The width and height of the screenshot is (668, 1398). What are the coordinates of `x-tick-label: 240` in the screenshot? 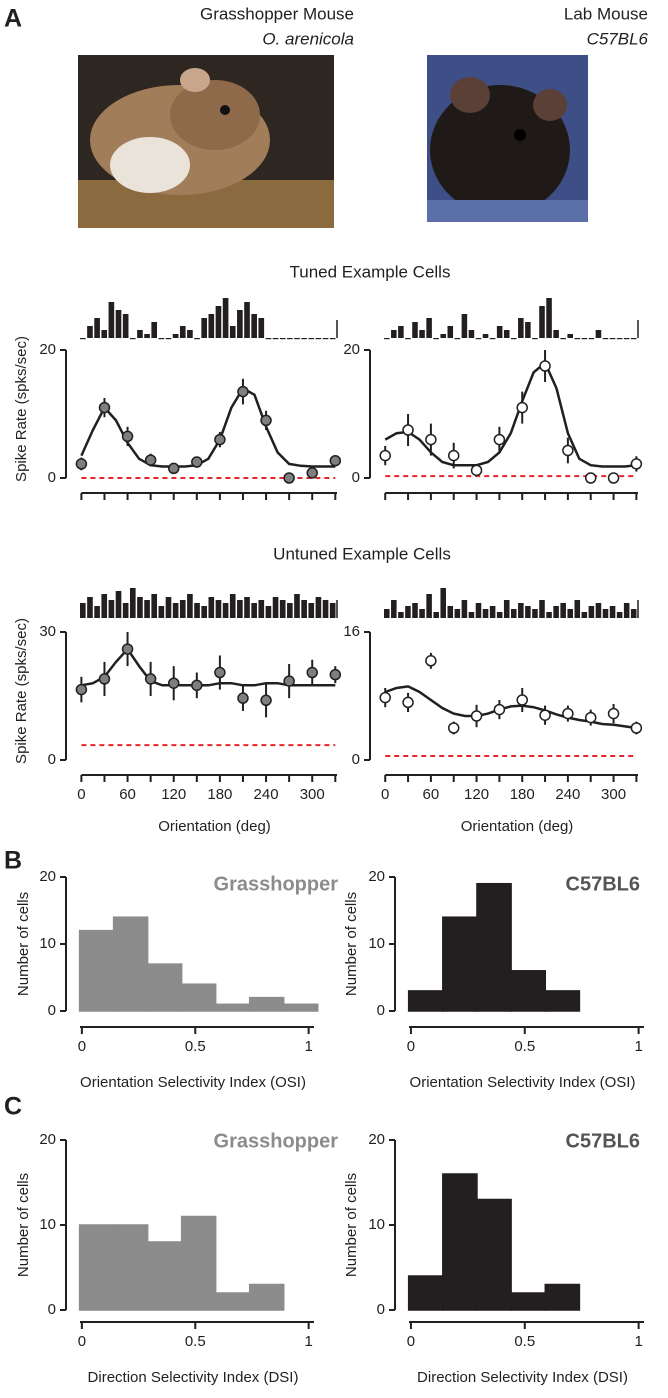 It's located at (567, 794).